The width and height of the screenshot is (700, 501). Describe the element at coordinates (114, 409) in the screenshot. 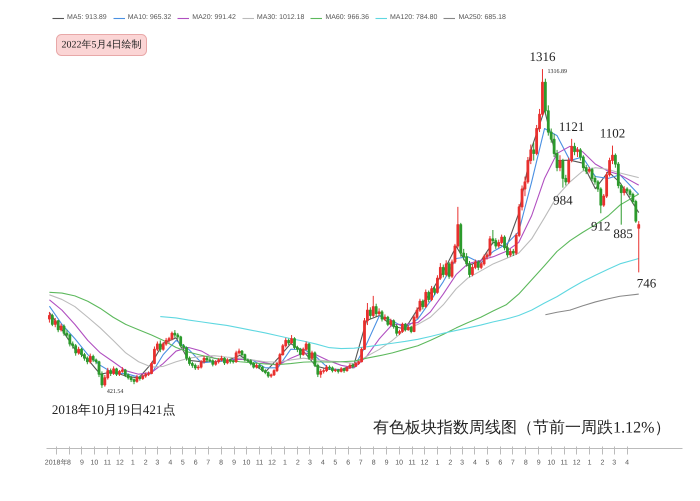

I see `annotation: 2018年10月19日421点` at that location.